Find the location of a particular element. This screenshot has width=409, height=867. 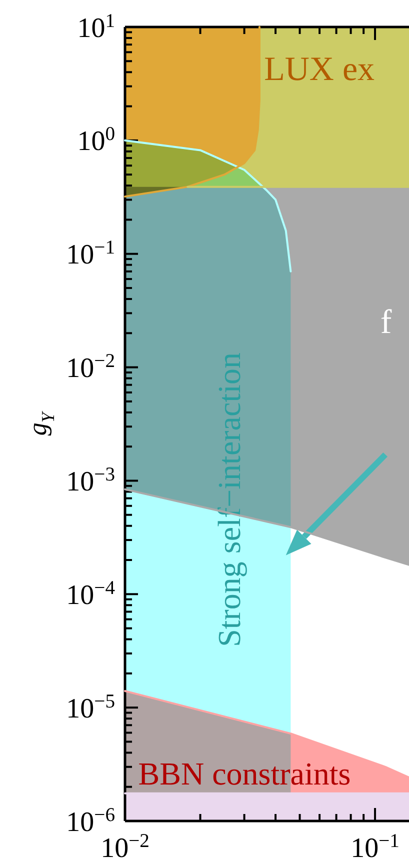

y-tick-label: 10$^{−2}$ is located at coordinates (90, 367).